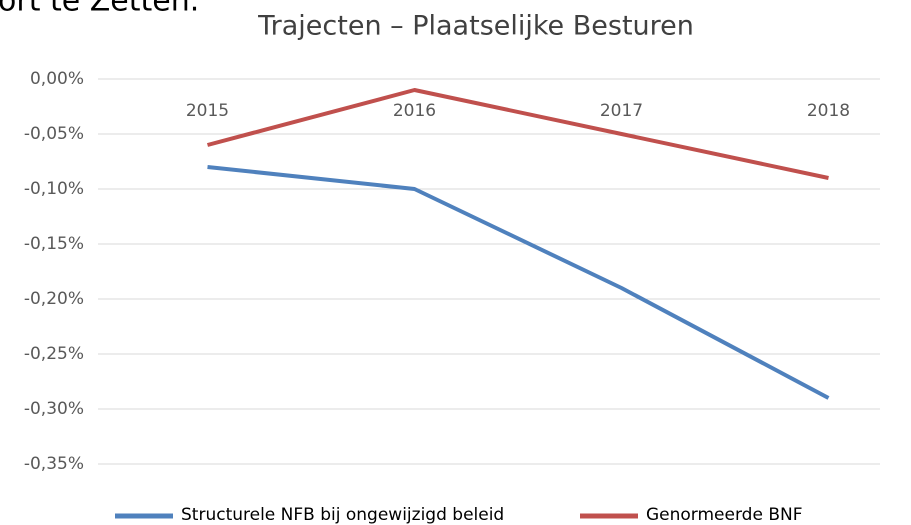  I want to click on y-tick-label: -0,35%, so click(54, 464).